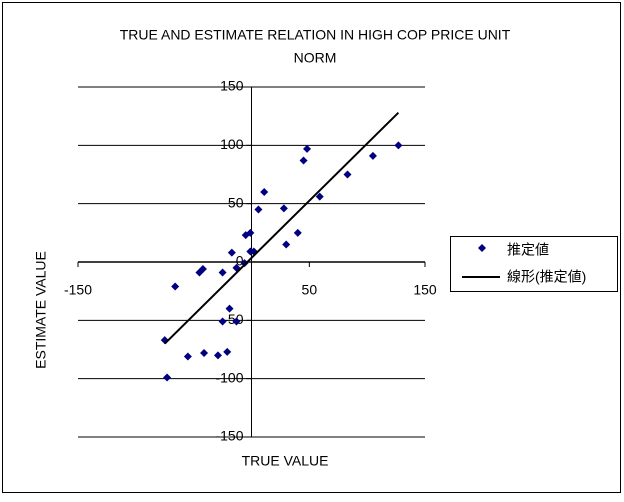 The height and width of the screenshot is (502, 624). I want to click on y-tick-label: 50, so click(236, 202).